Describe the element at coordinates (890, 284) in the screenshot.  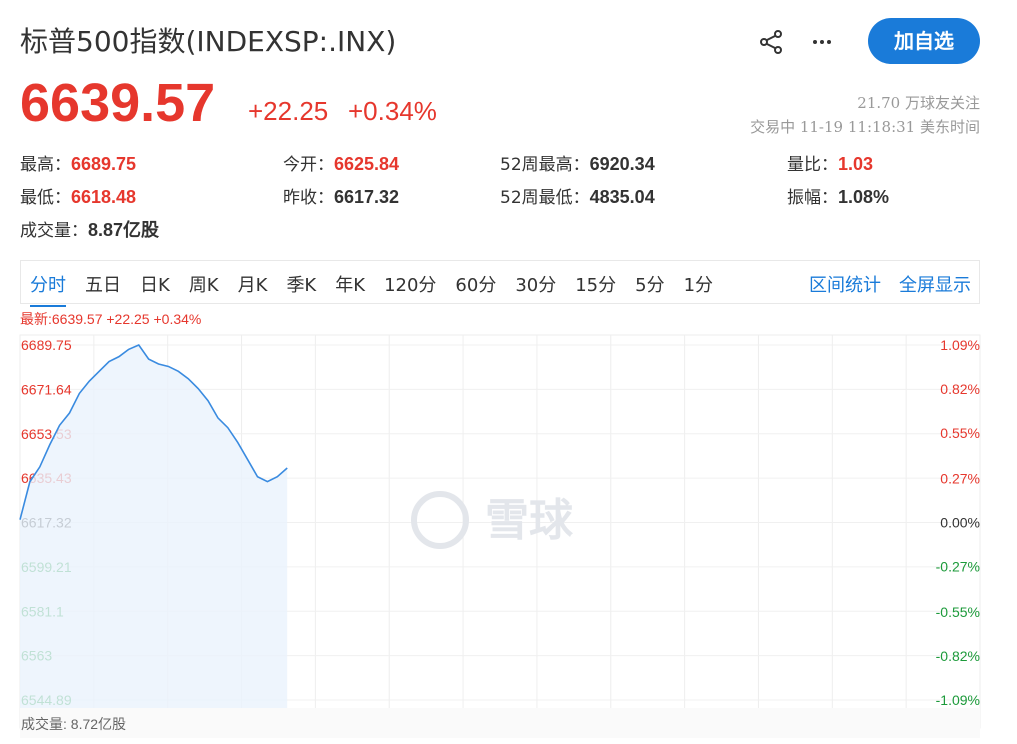
I see `tools: 区间统计 全屏显示` at that location.